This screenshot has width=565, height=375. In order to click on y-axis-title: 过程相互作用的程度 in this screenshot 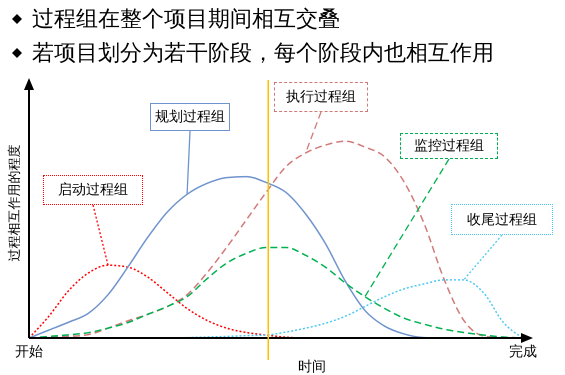, I will do `click(14, 203)`.